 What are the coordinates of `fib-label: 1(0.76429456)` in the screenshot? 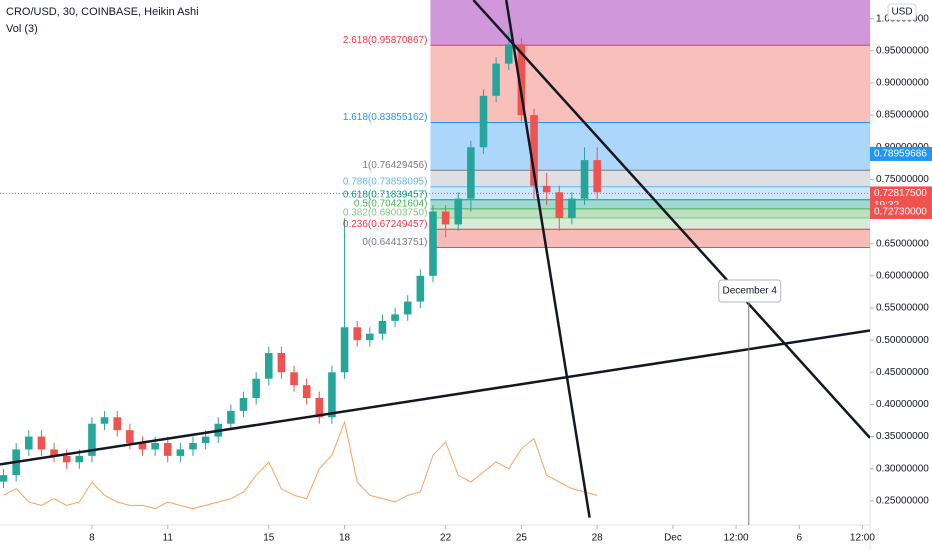 It's located at (394, 165).